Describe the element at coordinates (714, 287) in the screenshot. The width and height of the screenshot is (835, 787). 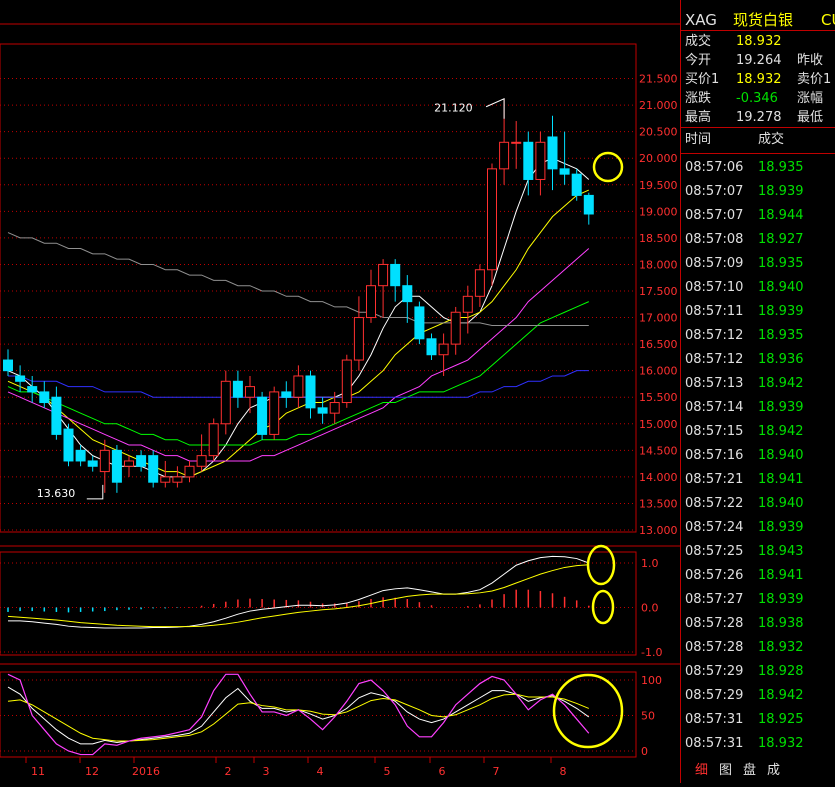
I see `tick-time: 08:57:10` at that location.